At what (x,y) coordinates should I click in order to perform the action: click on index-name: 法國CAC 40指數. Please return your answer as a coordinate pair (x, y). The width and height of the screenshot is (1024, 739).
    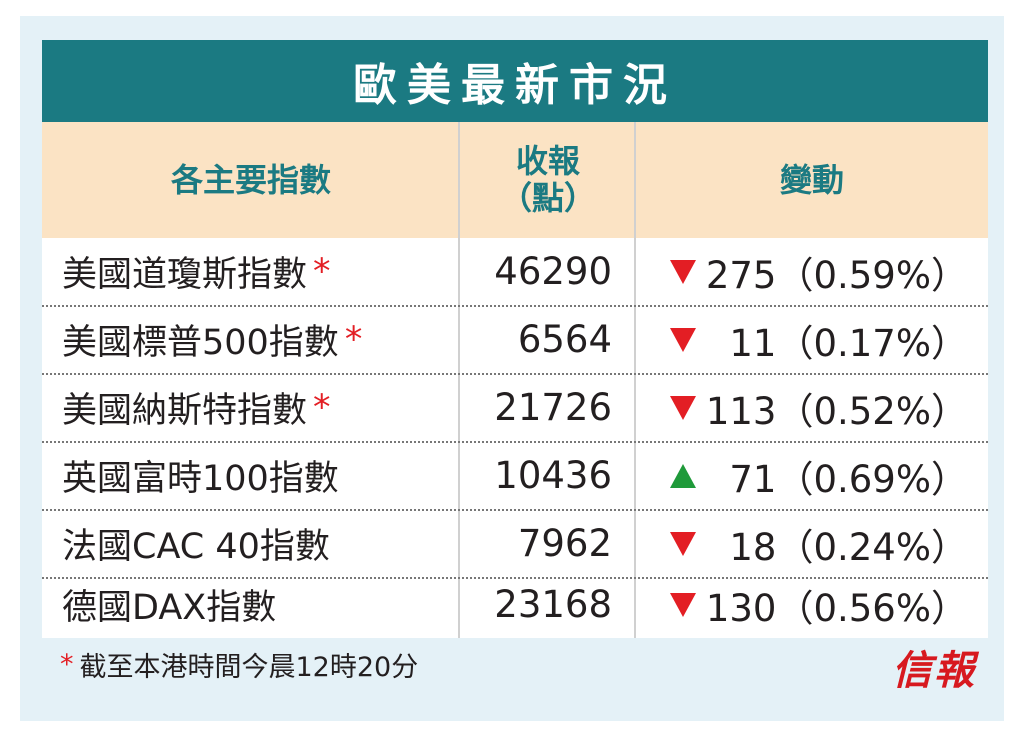
    Looking at the image, I should click on (196, 547).